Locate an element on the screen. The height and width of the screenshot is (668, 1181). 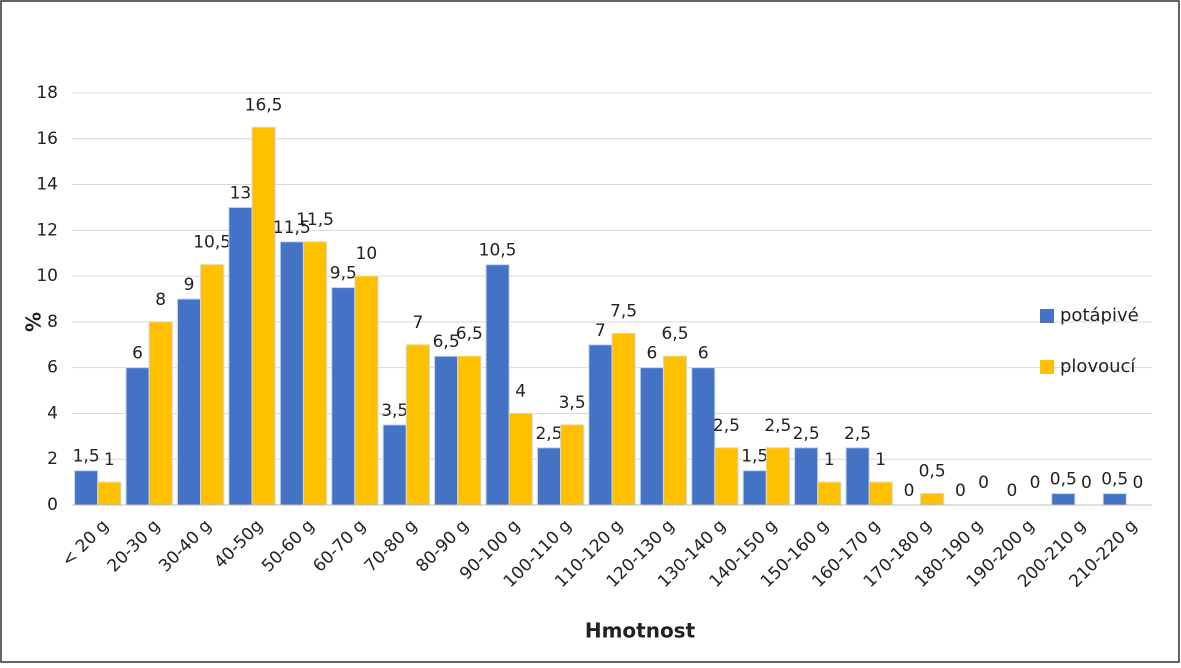
y-tick-label: 2 is located at coordinates (52, 459).